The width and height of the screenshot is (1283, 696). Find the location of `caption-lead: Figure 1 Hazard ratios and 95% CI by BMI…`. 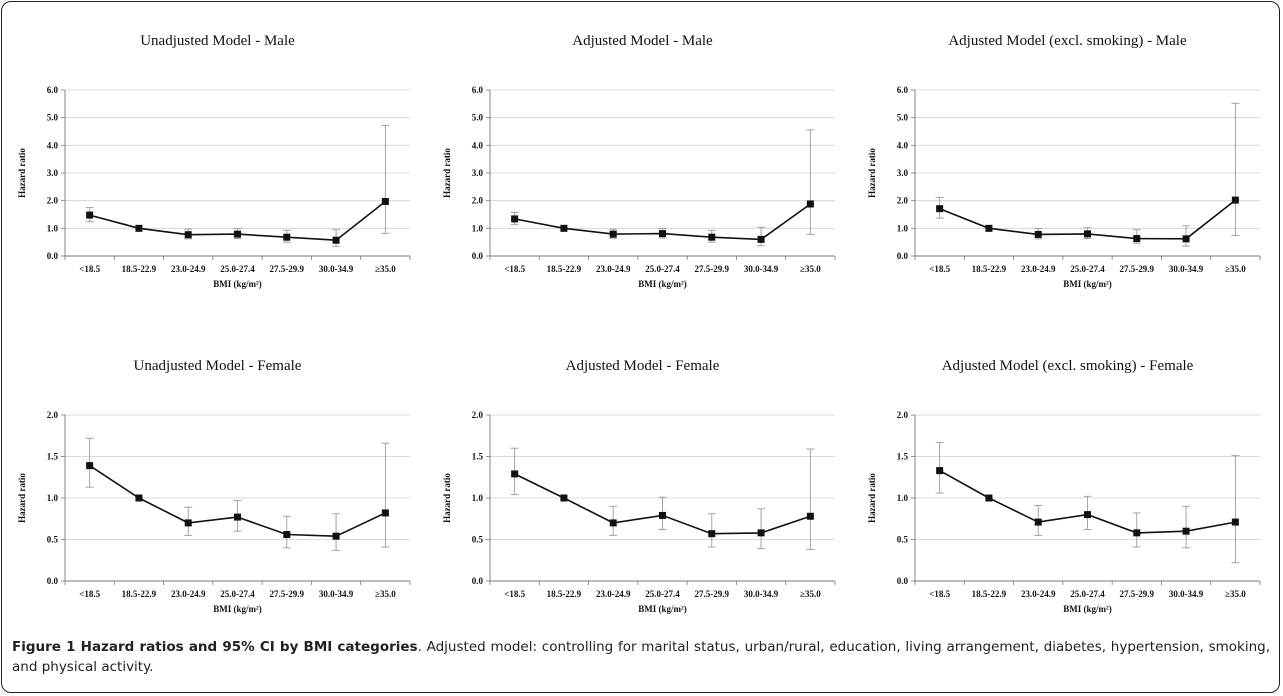

caption-lead: Figure 1 Hazard ratios and 95% CI by BMI… is located at coordinates (215, 647).